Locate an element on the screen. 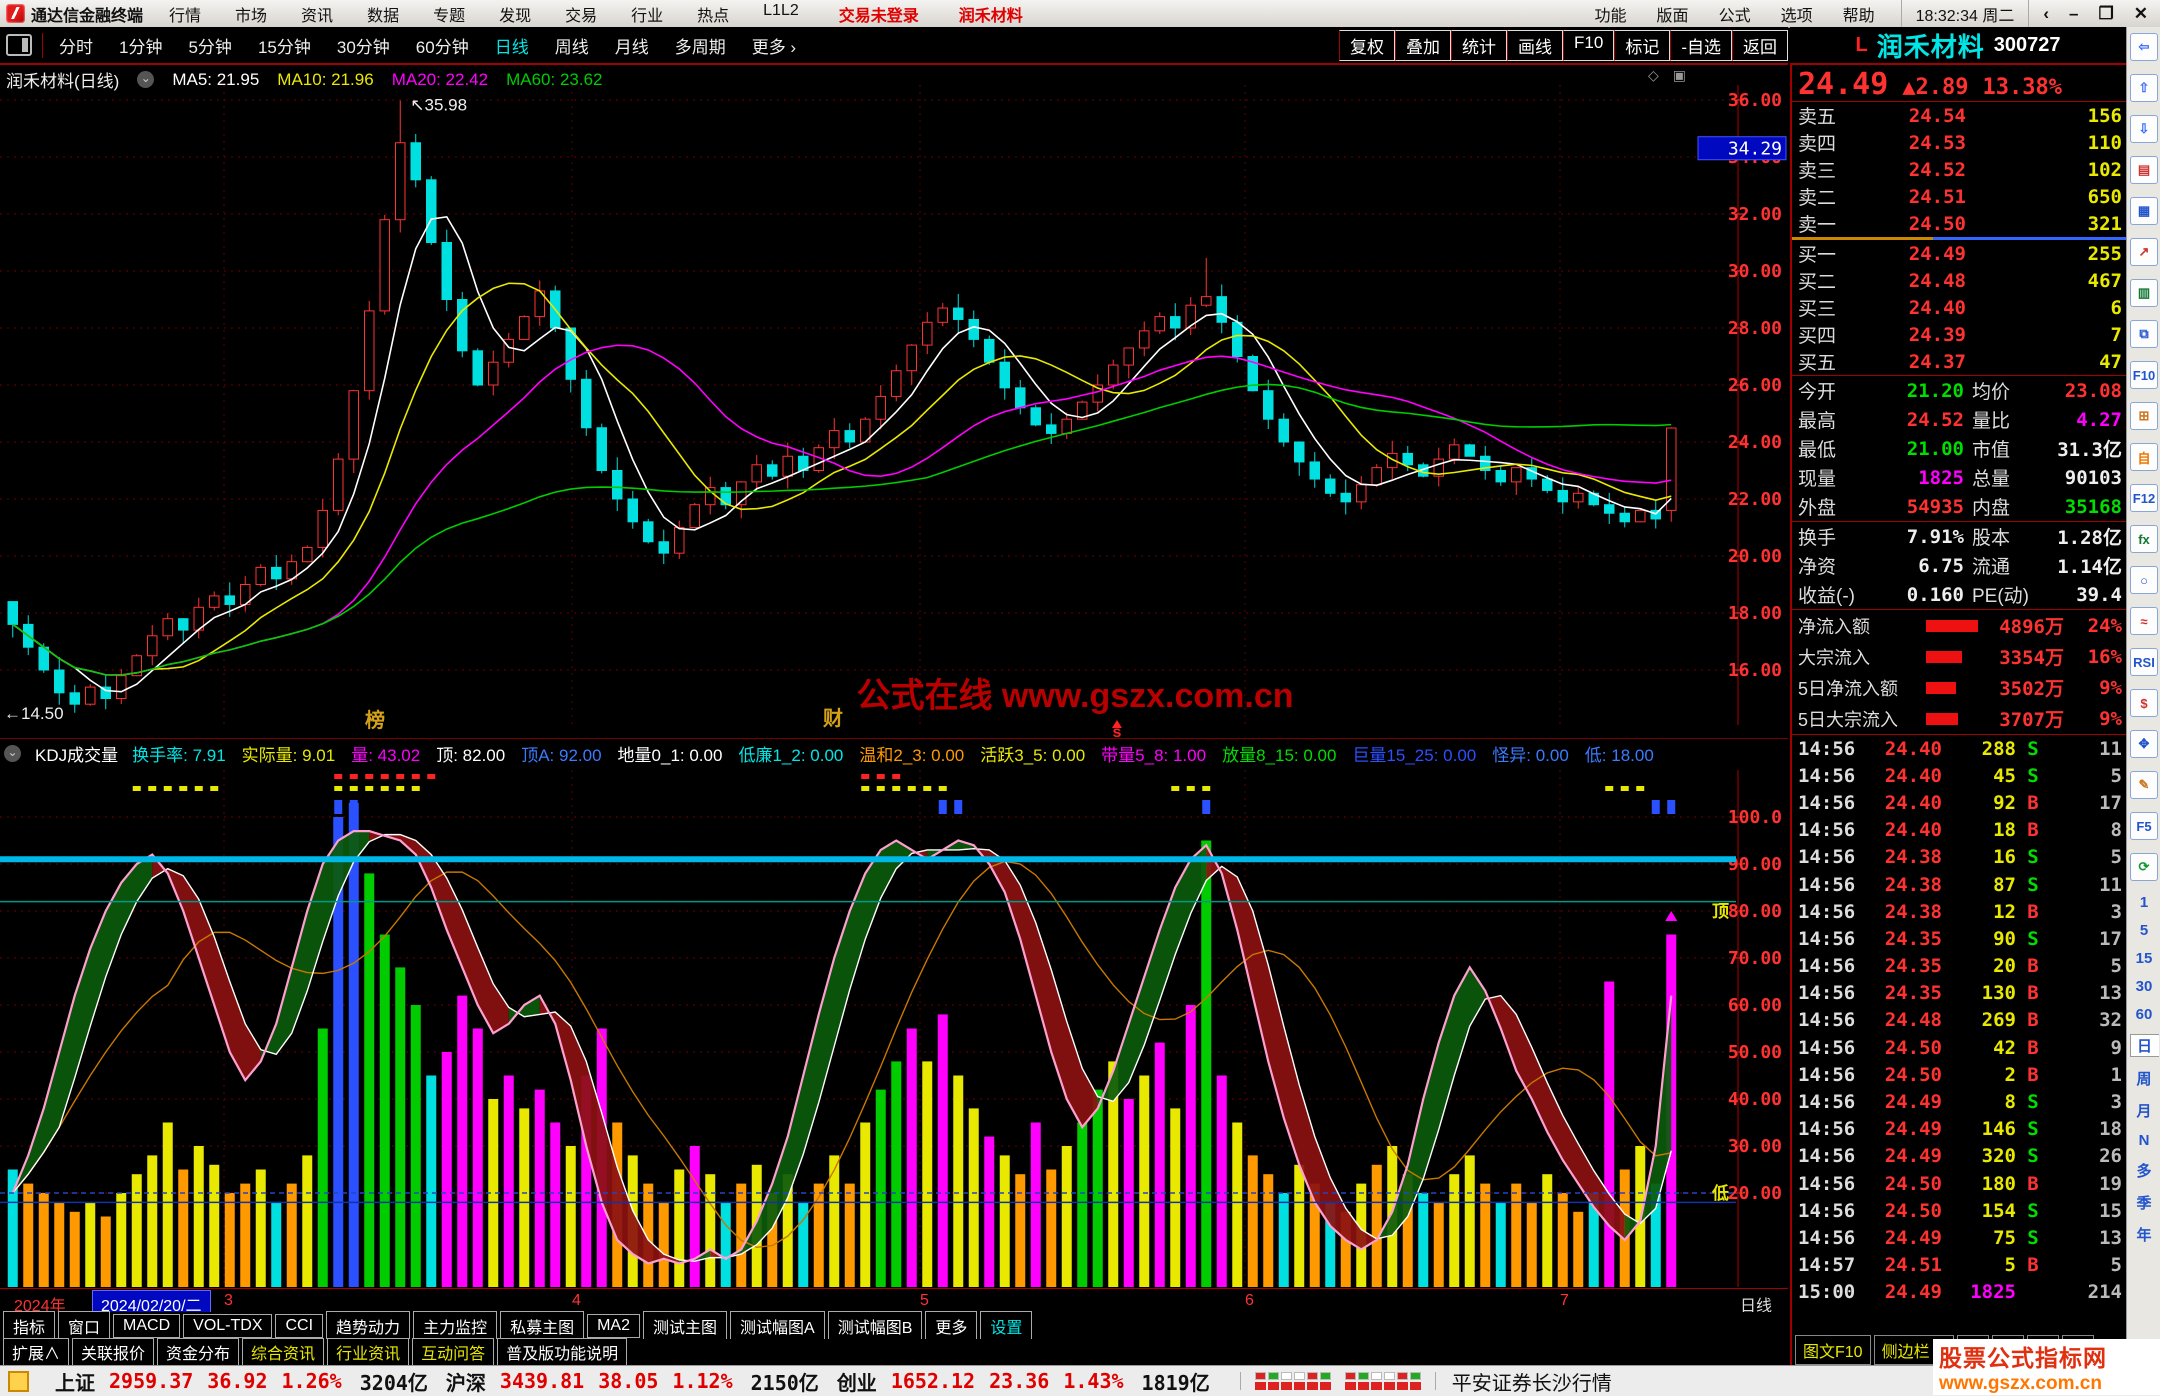 The height and width of the screenshot is (1396, 2160). market-icon is located at coordinates (18, 1381).